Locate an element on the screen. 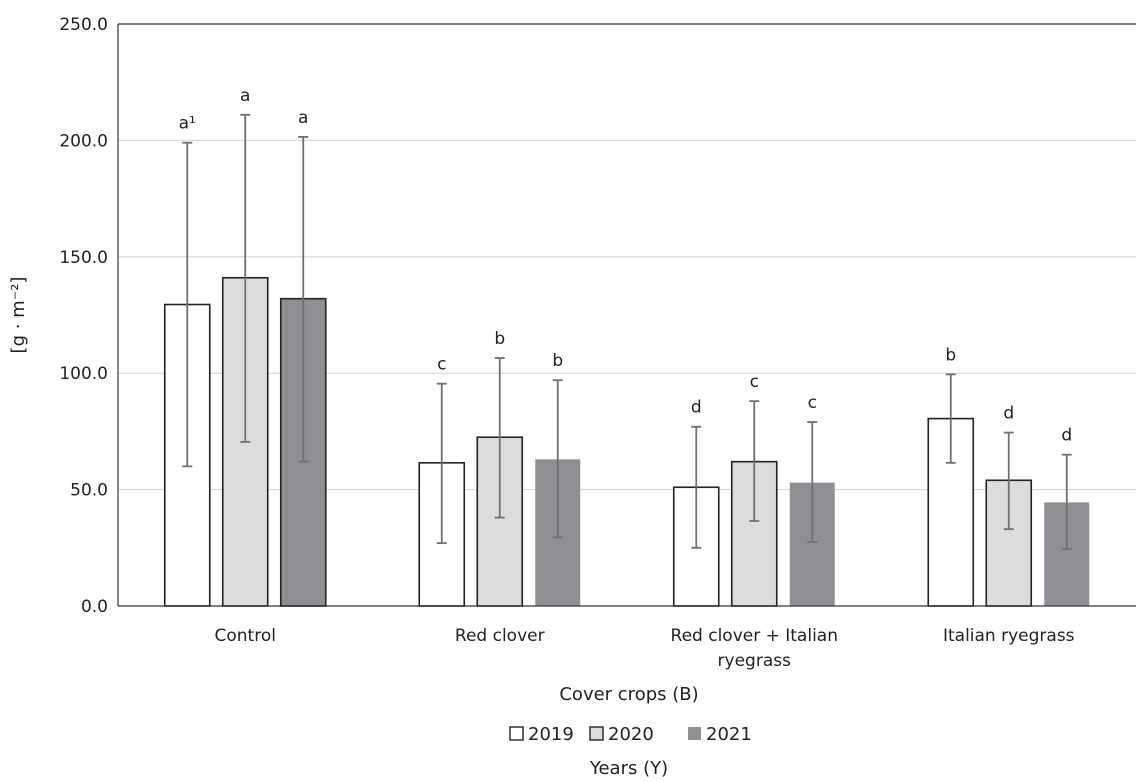 The image size is (1138, 781). legend-label-2020: 2020 is located at coordinates (631, 734).